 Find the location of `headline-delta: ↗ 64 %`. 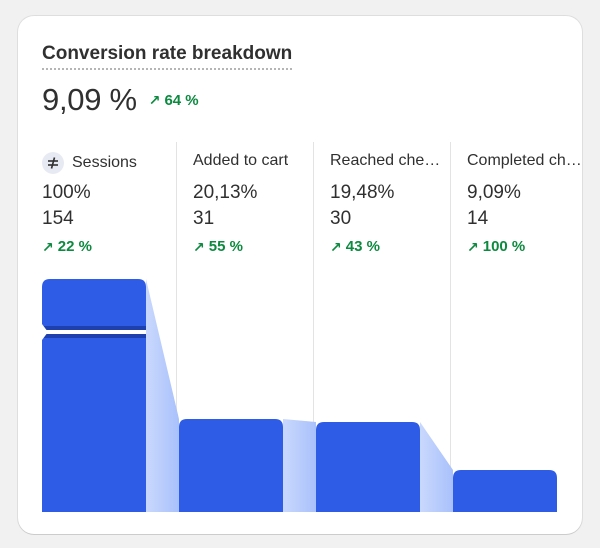

headline-delta: ↗ 64 % is located at coordinates (174, 100).